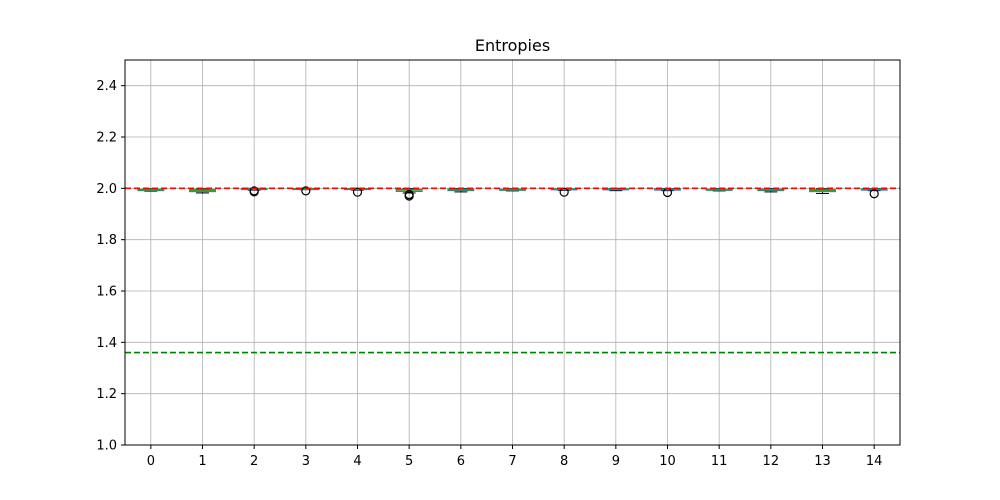 The height and width of the screenshot is (500, 1000). I want to click on x-tick-label: 10, so click(667, 461).